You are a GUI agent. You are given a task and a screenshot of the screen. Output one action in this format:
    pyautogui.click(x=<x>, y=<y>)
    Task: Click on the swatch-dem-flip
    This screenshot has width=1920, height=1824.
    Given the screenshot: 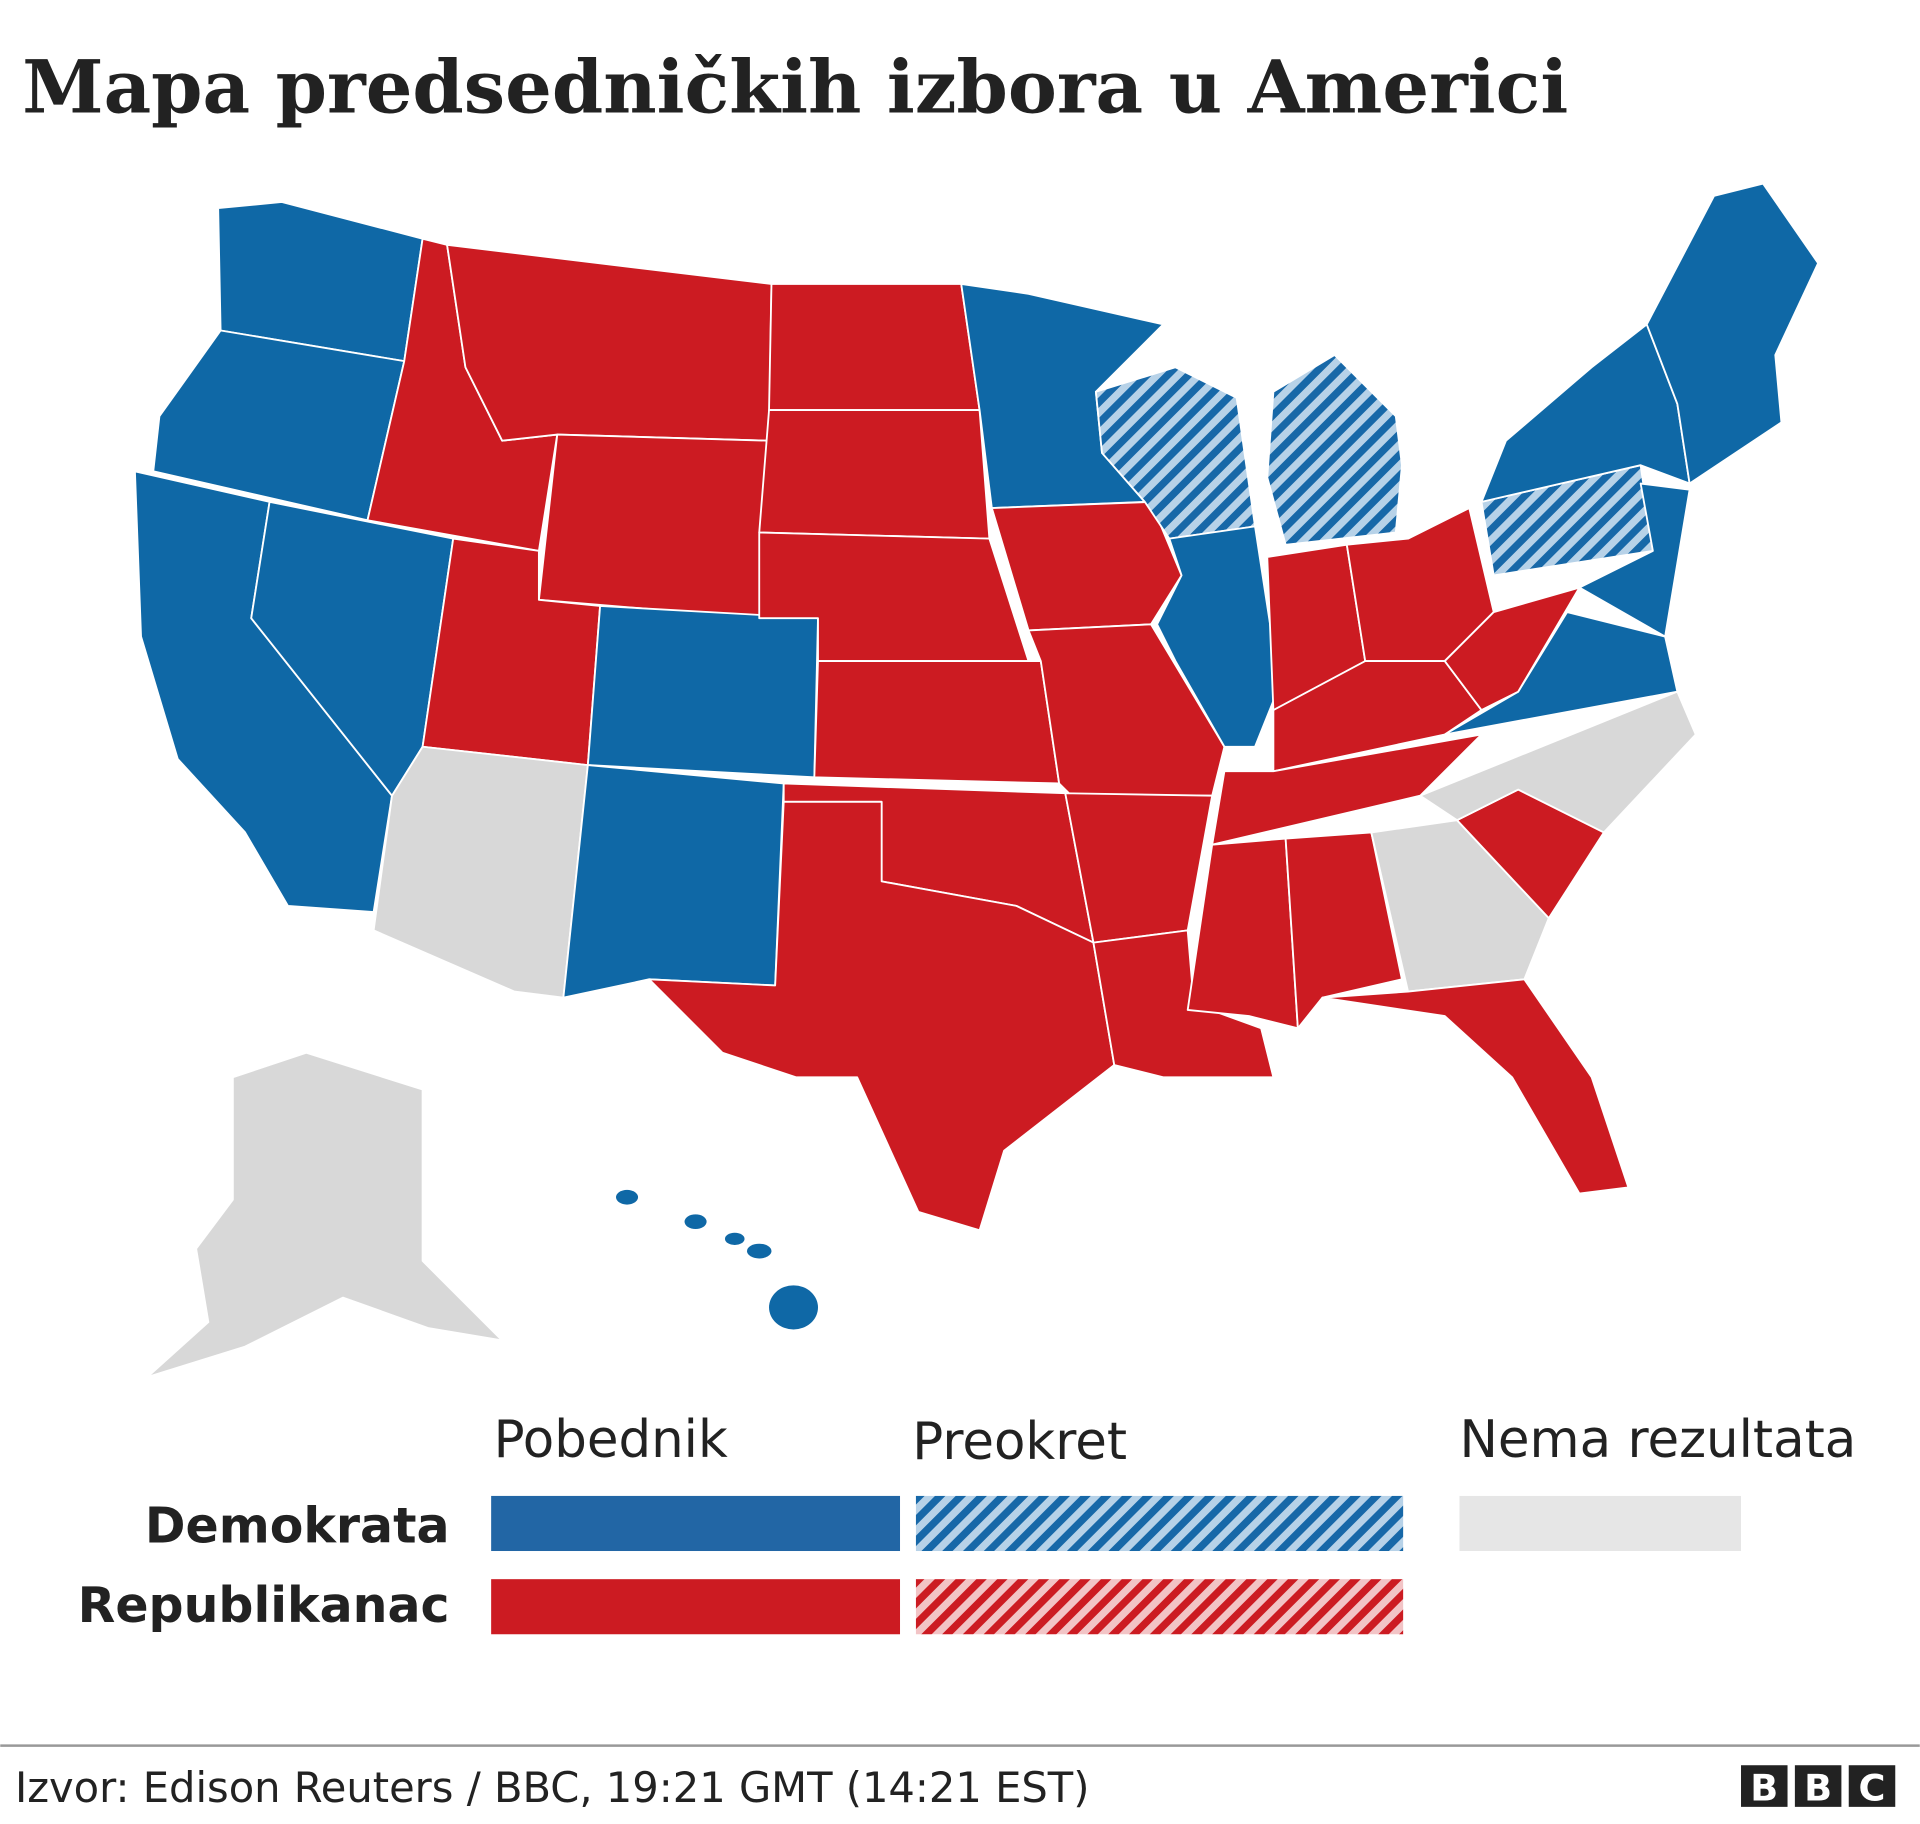 What is the action you would take?
    pyautogui.click(x=1159, y=1523)
    